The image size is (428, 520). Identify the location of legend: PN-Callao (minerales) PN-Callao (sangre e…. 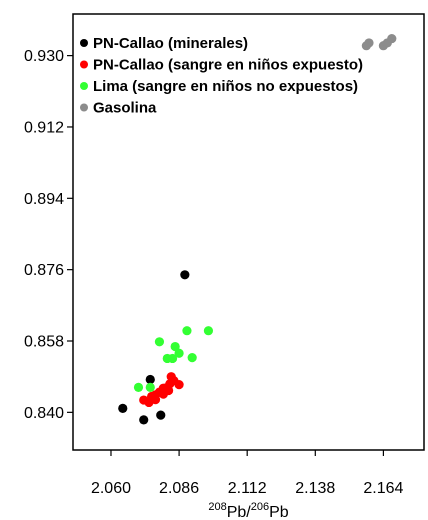
(221, 76).